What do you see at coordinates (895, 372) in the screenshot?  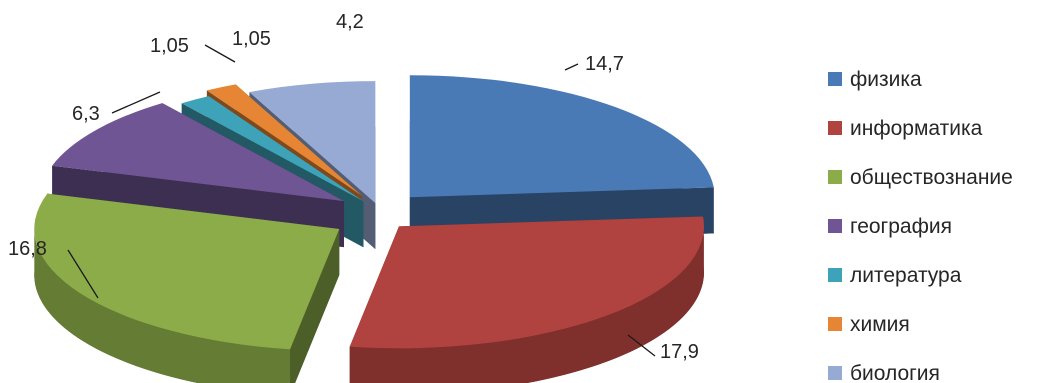 I see `legend-label: биология` at bounding box center [895, 372].